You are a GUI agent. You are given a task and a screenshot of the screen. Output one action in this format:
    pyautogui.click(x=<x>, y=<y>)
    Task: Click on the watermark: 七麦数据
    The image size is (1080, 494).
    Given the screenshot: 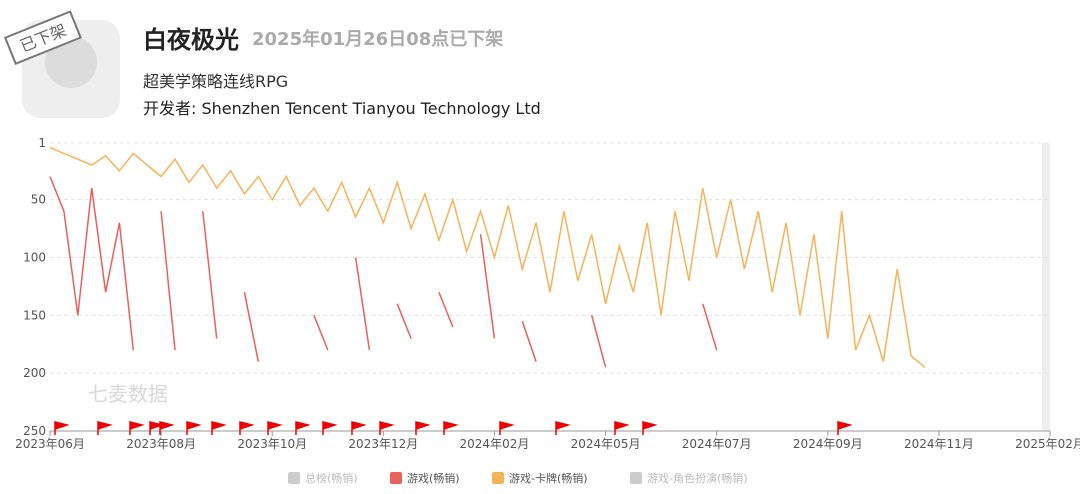 What is the action you would take?
    pyautogui.click(x=128, y=394)
    